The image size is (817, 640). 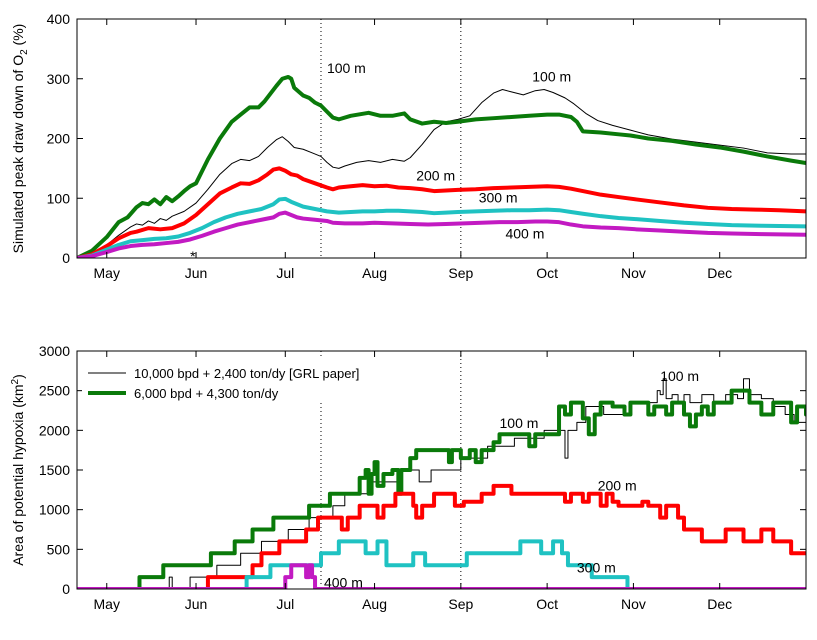 I want to click on panel-2-xtick-label: Jul, so click(x=285, y=604).